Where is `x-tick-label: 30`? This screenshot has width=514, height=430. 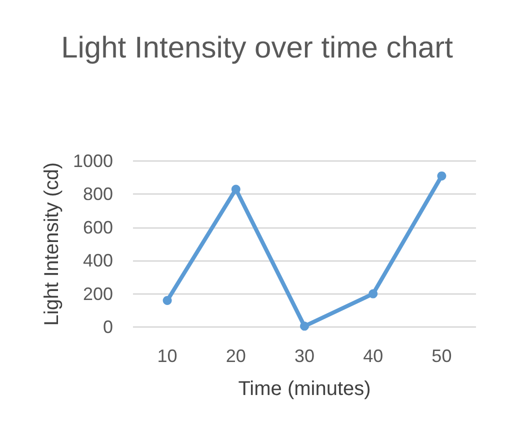 x-tick-label: 30 is located at coordinates (304, 356).